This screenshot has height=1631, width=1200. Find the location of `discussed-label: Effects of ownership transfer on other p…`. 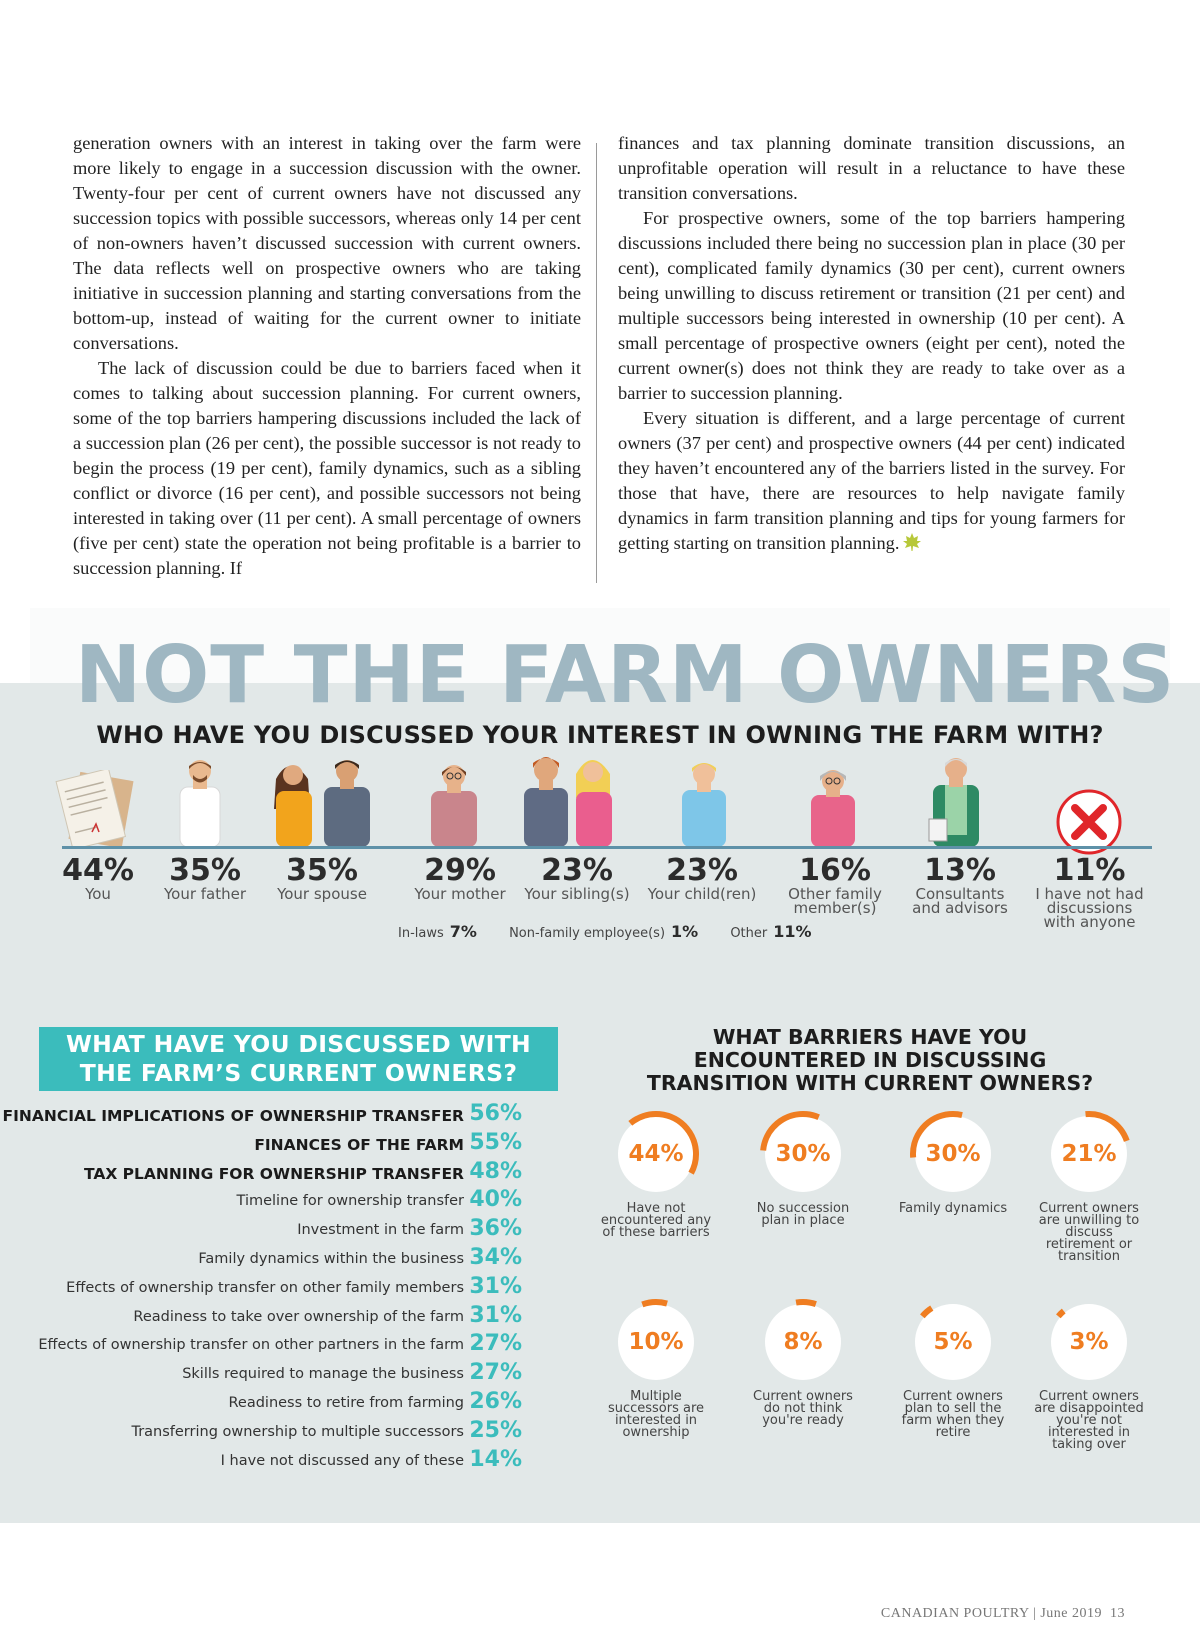

discussed-label: Effects of ownership transfer on other p… is located at coordinates (251, 1345).